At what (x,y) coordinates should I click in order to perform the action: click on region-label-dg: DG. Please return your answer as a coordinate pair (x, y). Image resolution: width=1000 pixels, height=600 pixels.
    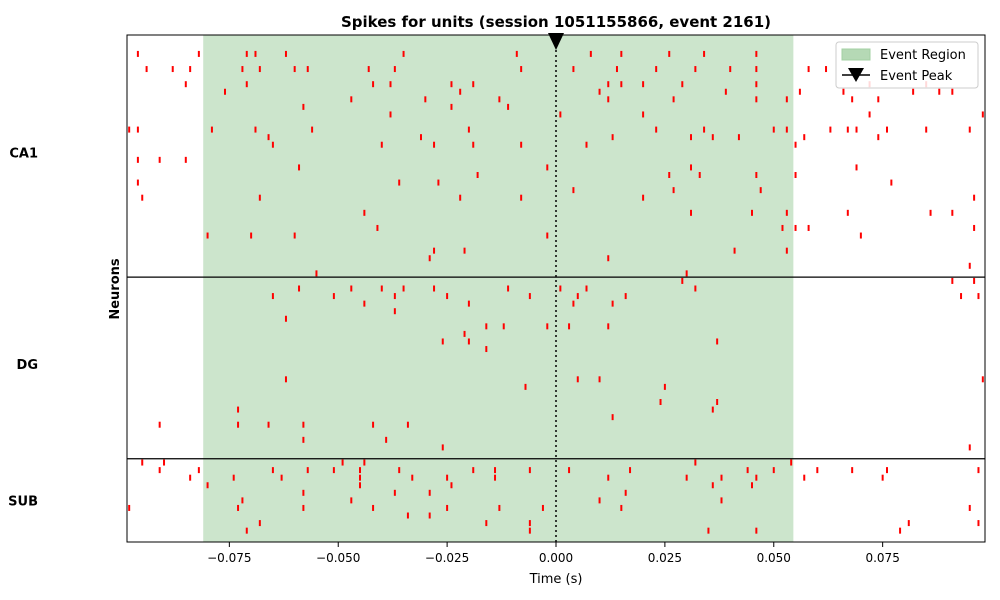
    Looking at the image, I should click on (27, 365).